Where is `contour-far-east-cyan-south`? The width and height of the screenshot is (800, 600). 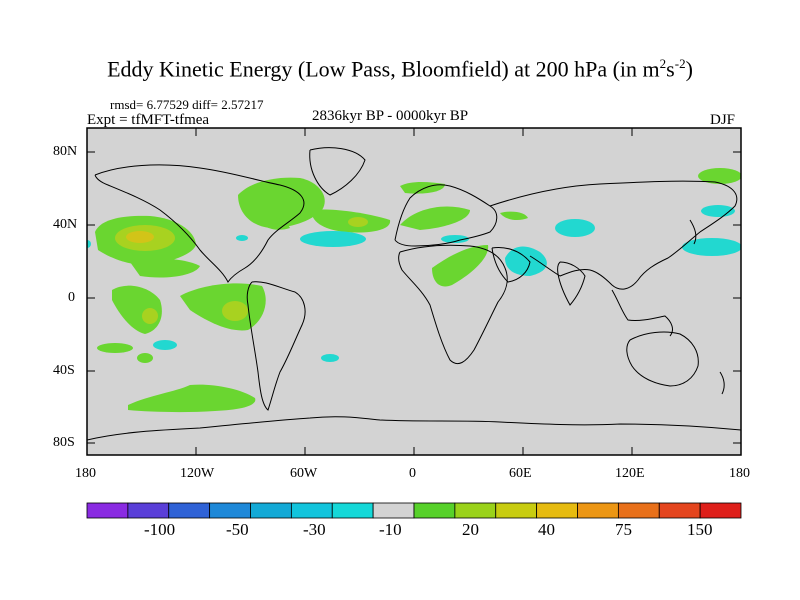
contour-far-east-cyan-south is located at coordinates (711, 247).